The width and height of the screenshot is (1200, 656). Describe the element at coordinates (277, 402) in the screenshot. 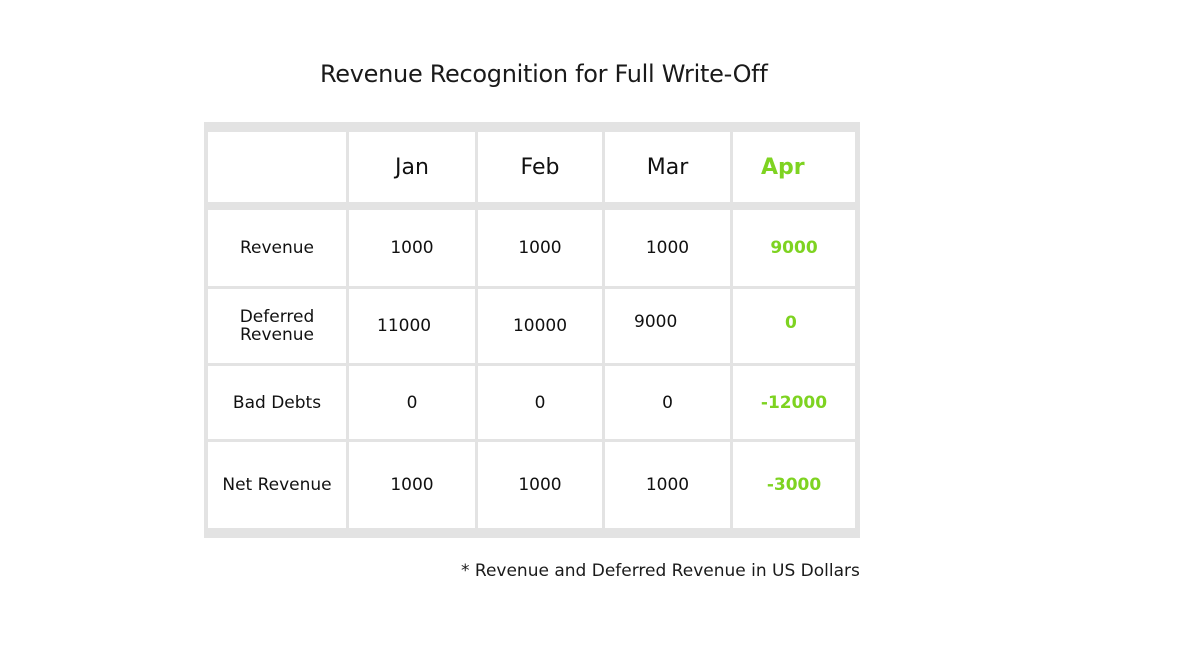

I see `row-label-bad-debts: Bad Debts` at that location.